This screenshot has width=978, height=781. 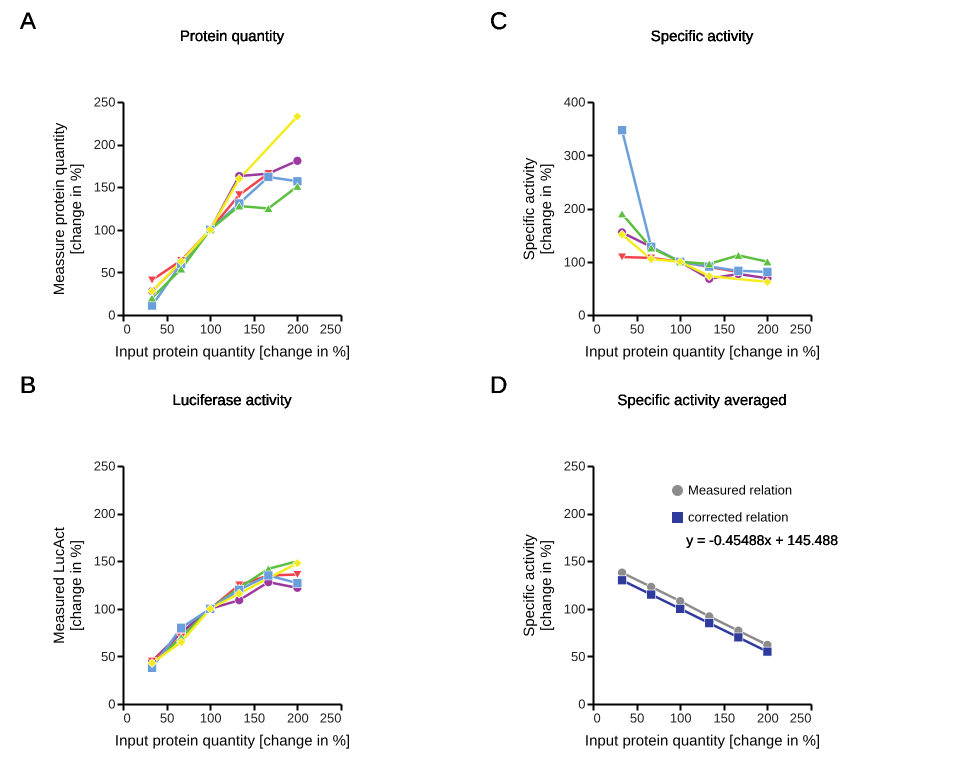 I want to click on chart-title: Protein quantity, so click(x=232, y=36).